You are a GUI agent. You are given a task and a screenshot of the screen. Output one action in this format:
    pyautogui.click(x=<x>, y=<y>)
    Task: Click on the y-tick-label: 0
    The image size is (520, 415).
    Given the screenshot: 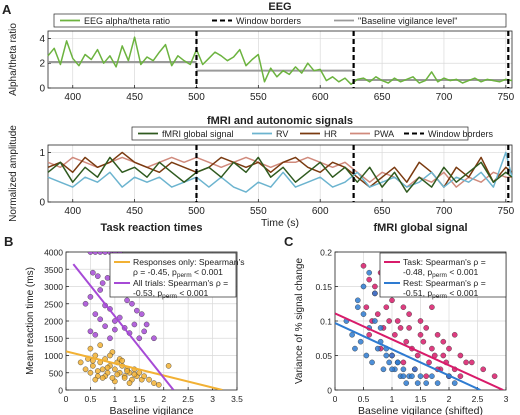 What is the action you would take?
    pyautogui.click(x=329, y=391)
    